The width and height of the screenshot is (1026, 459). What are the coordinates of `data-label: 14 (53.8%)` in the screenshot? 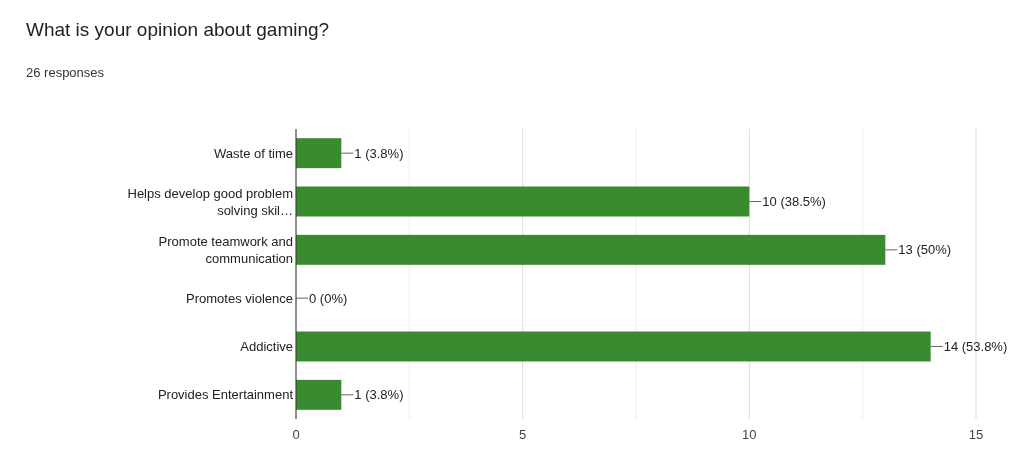 It's located at (975, 347).